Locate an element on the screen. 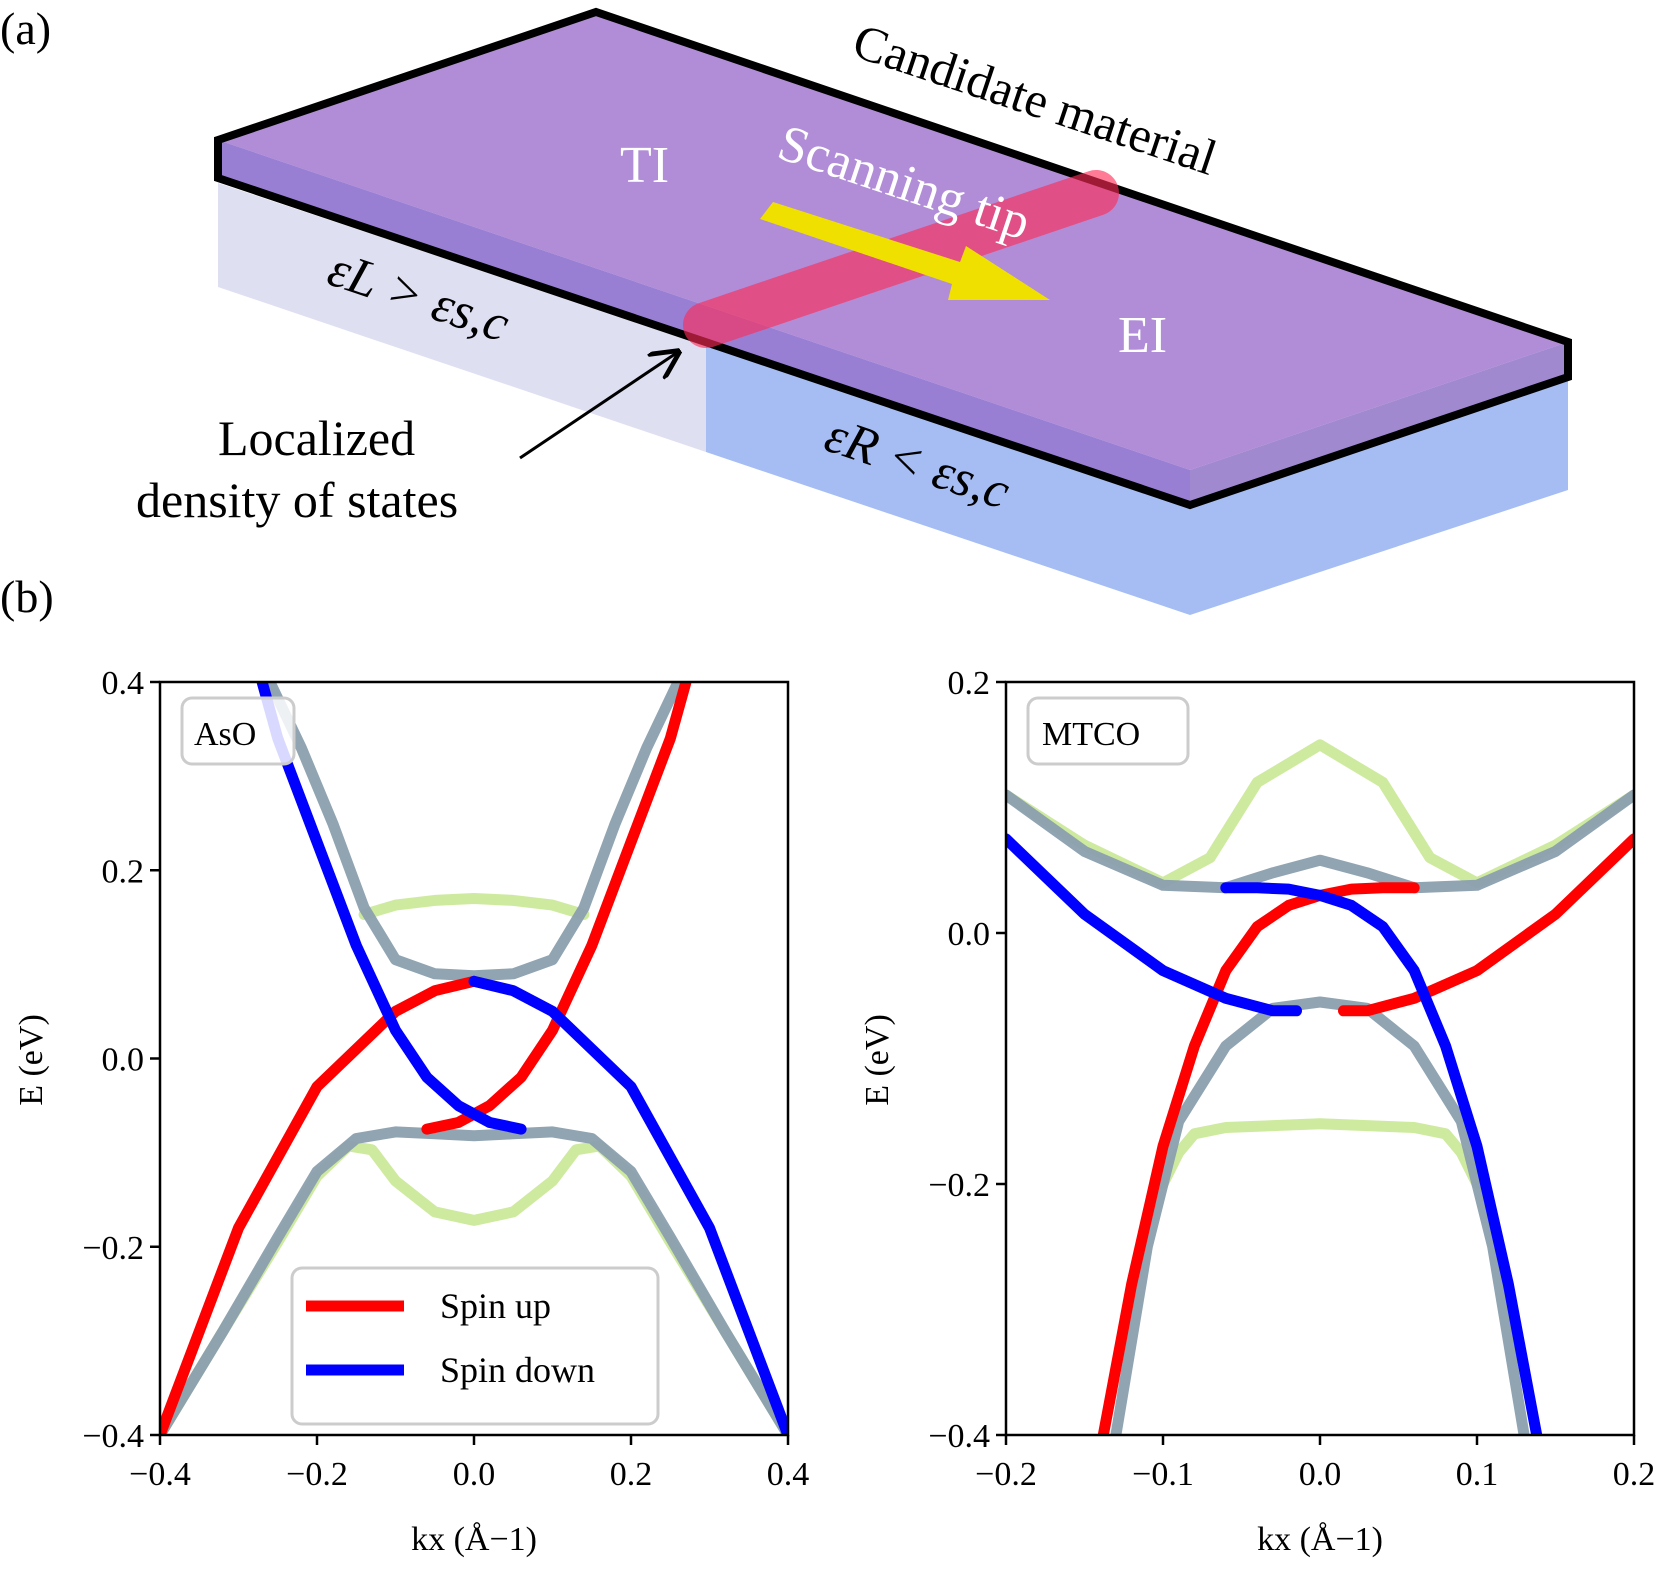 This screenshot has height=1585, width=1662. mtco-xtick-label: −0.1 is located at coordinates (1163, 1474).